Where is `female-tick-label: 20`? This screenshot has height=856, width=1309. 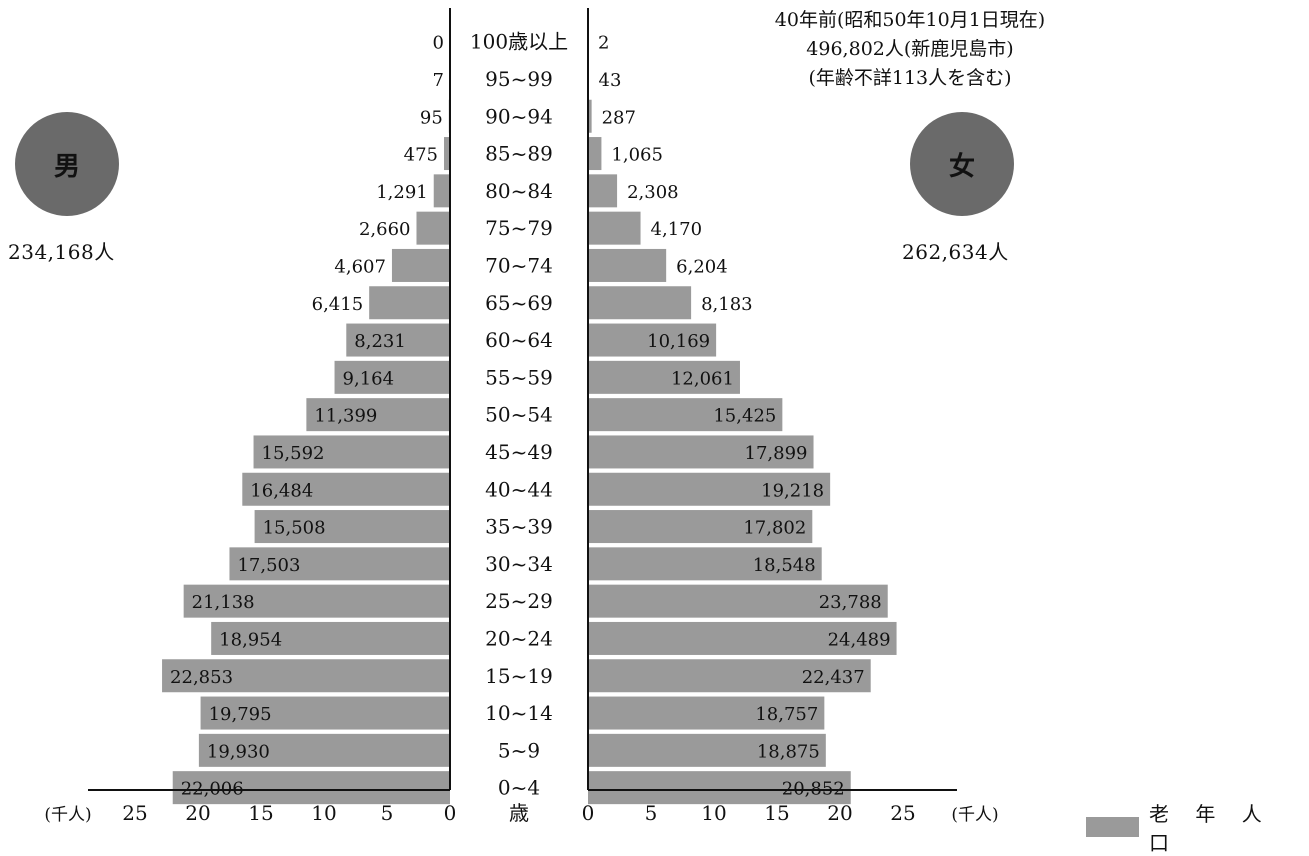 female-tick-label: 20 is located at coordinates (839, 813).